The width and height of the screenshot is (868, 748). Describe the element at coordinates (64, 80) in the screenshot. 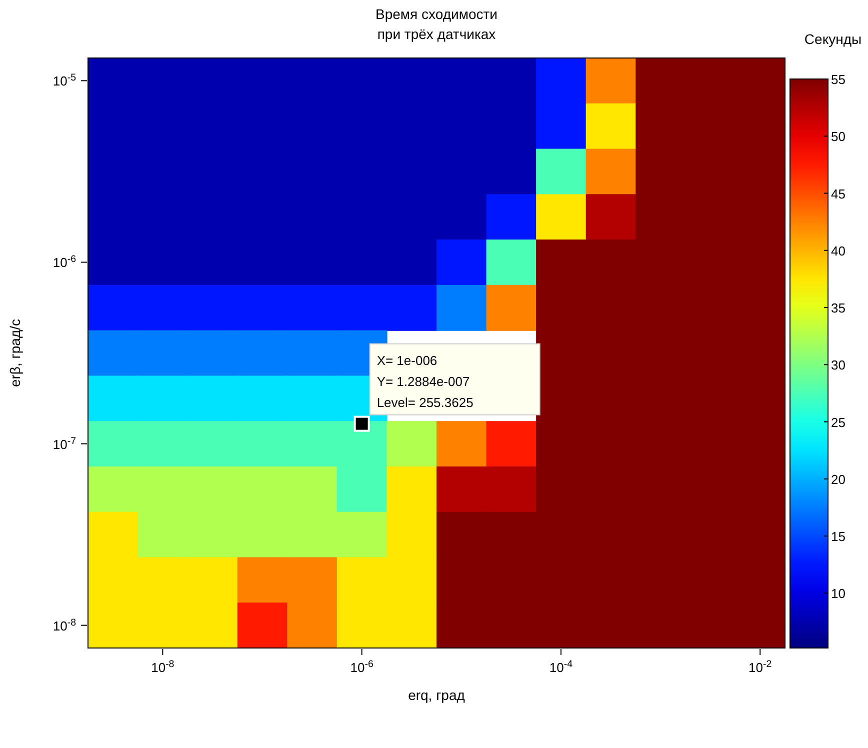

I see `y-tick-label: 10$^{-5}$` at that location.